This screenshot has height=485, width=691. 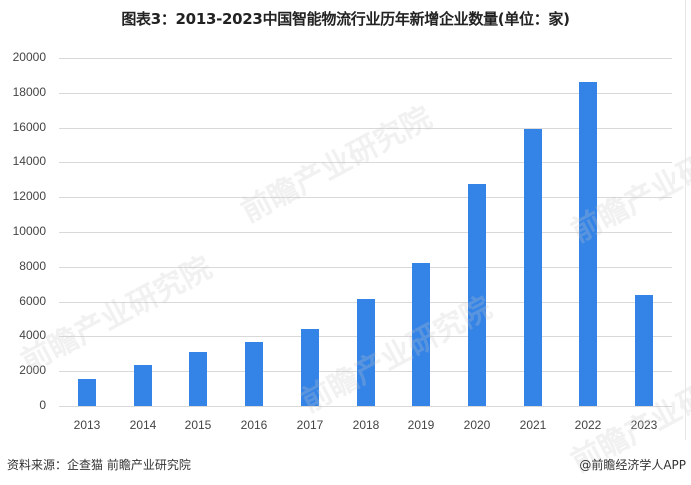 I want to click on x-tick-label: 2013, so click(x=87, y=425).